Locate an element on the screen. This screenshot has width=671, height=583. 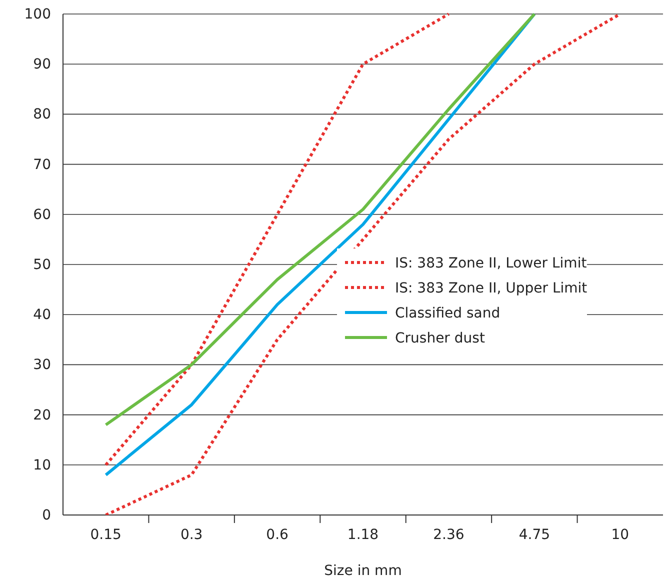
x-tick-label: 10 is located at coordinates (620, 534).